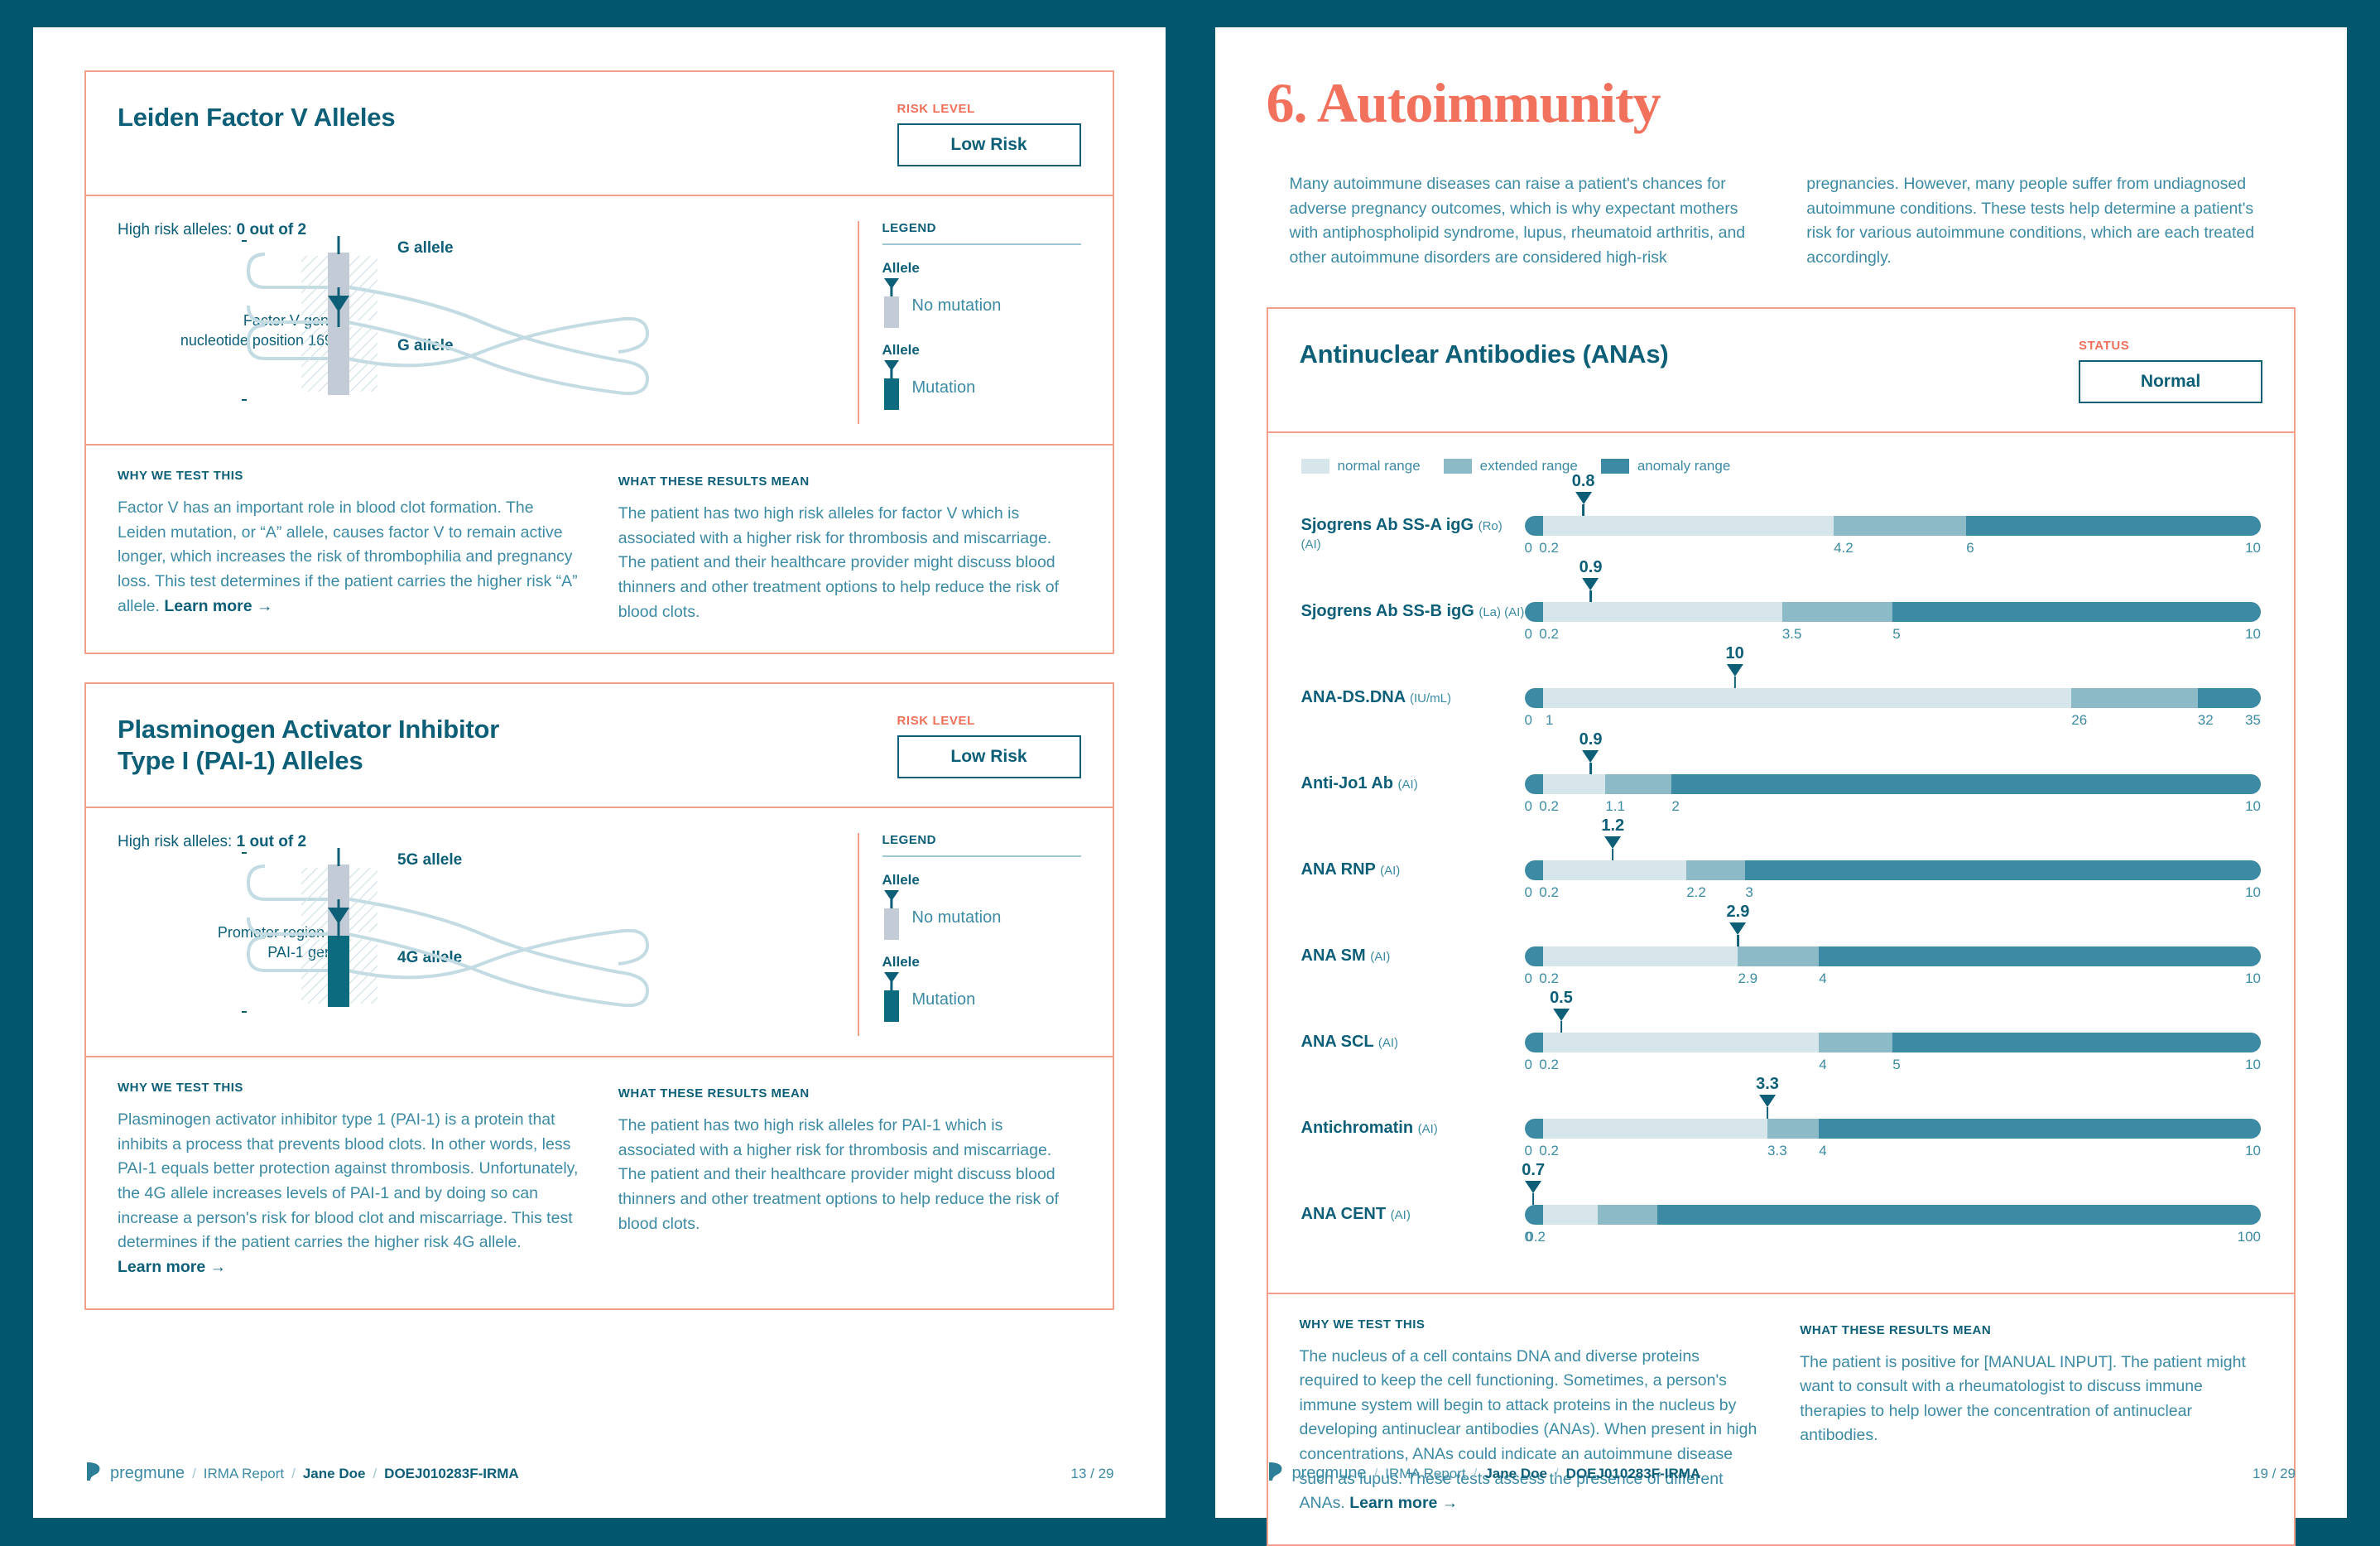  Describe the element at coordinates (1777, 1150) in the screenshot. I see `gauge-tick-label: 3.3` at that location.